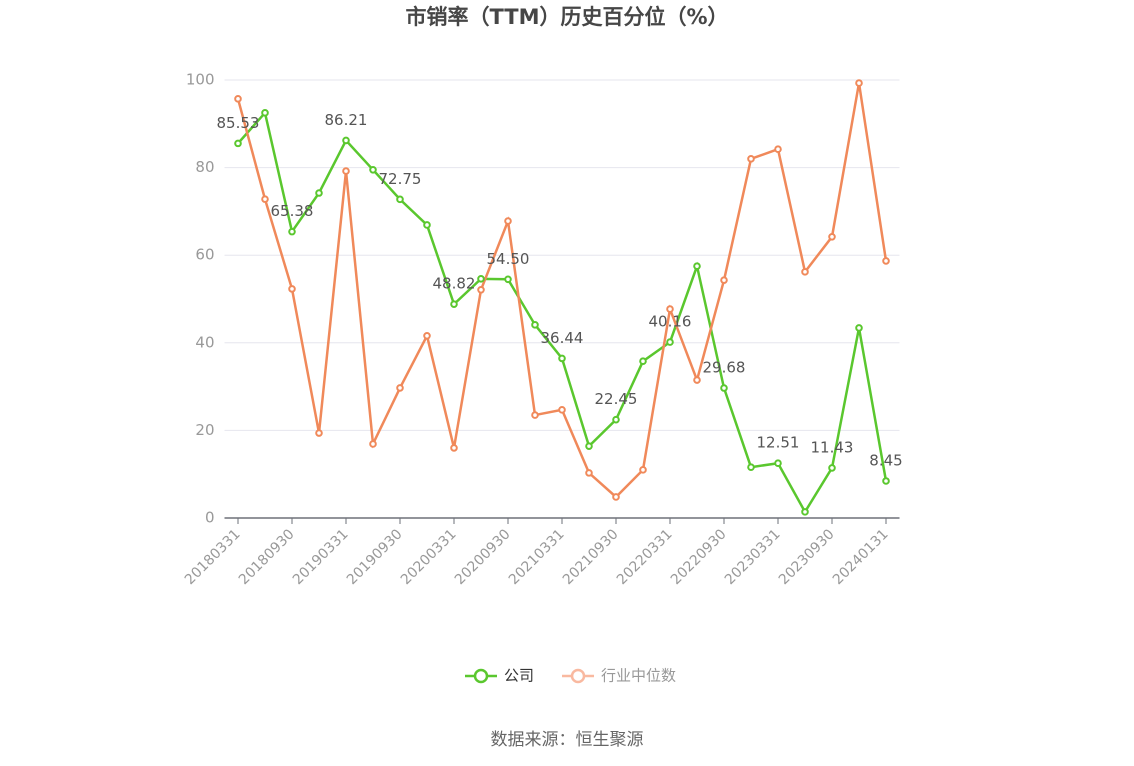 This screenshot has width=1134, height=766. Describe the element at coordinates (885, 460) in the screenshot. I see `data-label: 8.45` at that location.